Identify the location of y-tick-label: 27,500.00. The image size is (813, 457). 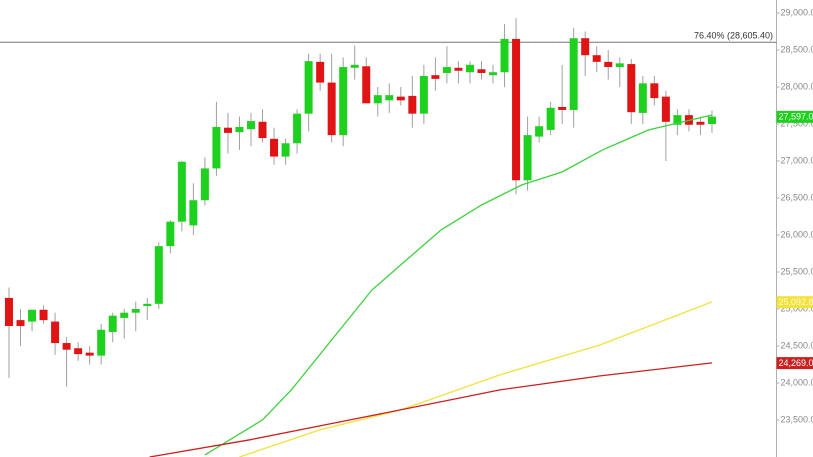
(797, 123).